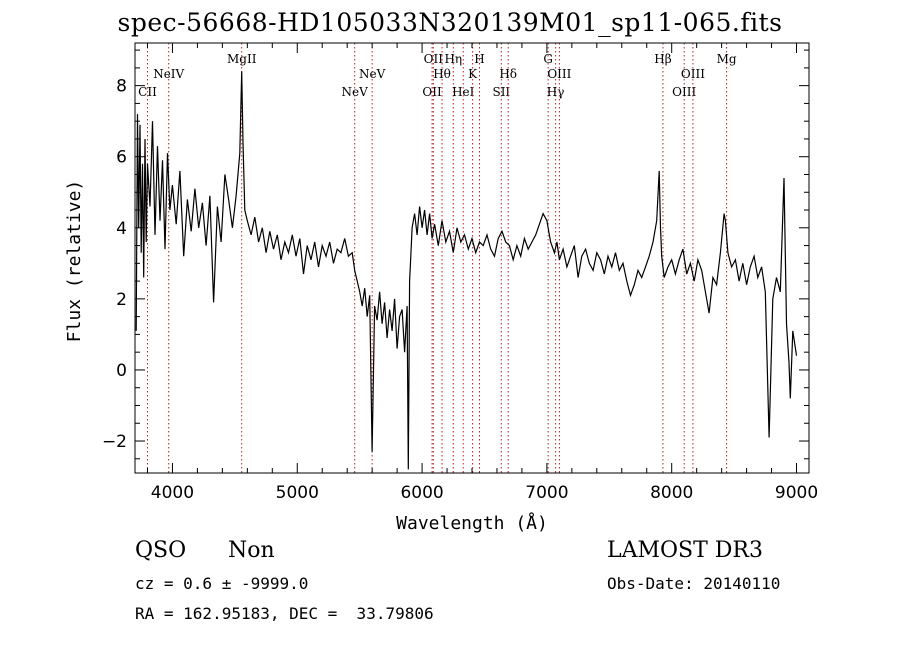  What do you see at coordinates (121, 229) in the screenshot?
I see `y-tick-label-3: 4` at bounding box center [121, 229].